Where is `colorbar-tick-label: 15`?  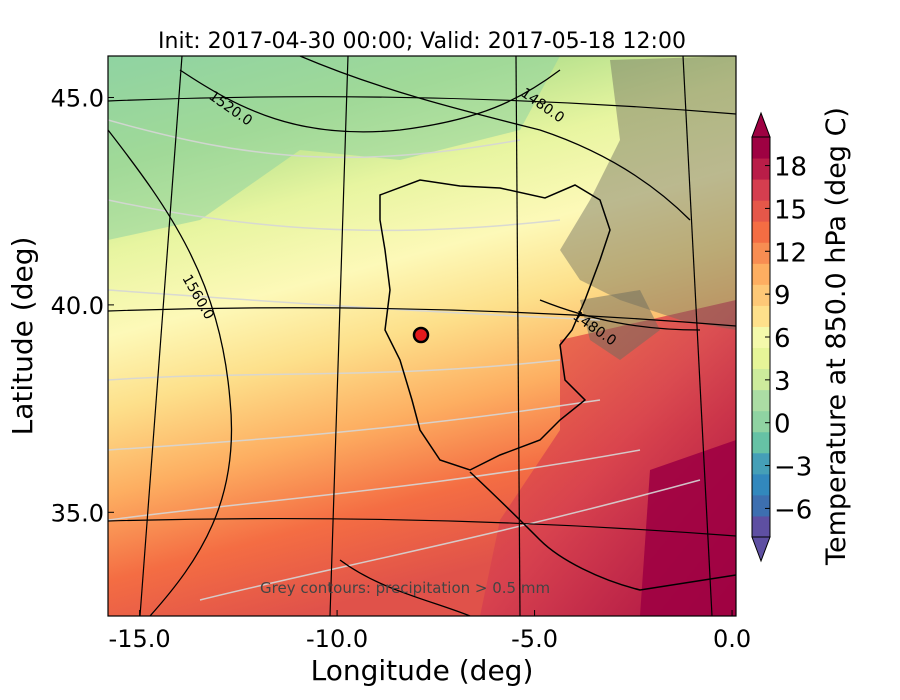 colorbar-tick-label: 15 is located at coordinates (790, 210).